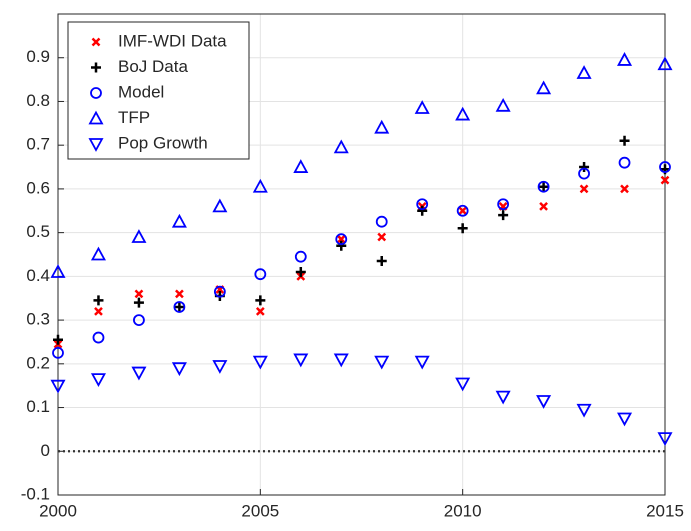 The width and height of the screenshot is (691, 531). What do you see at coordinates (38, 319) in the screenshot?
I see `y-tick-label: 0.3` at bounding box center [38, 319].